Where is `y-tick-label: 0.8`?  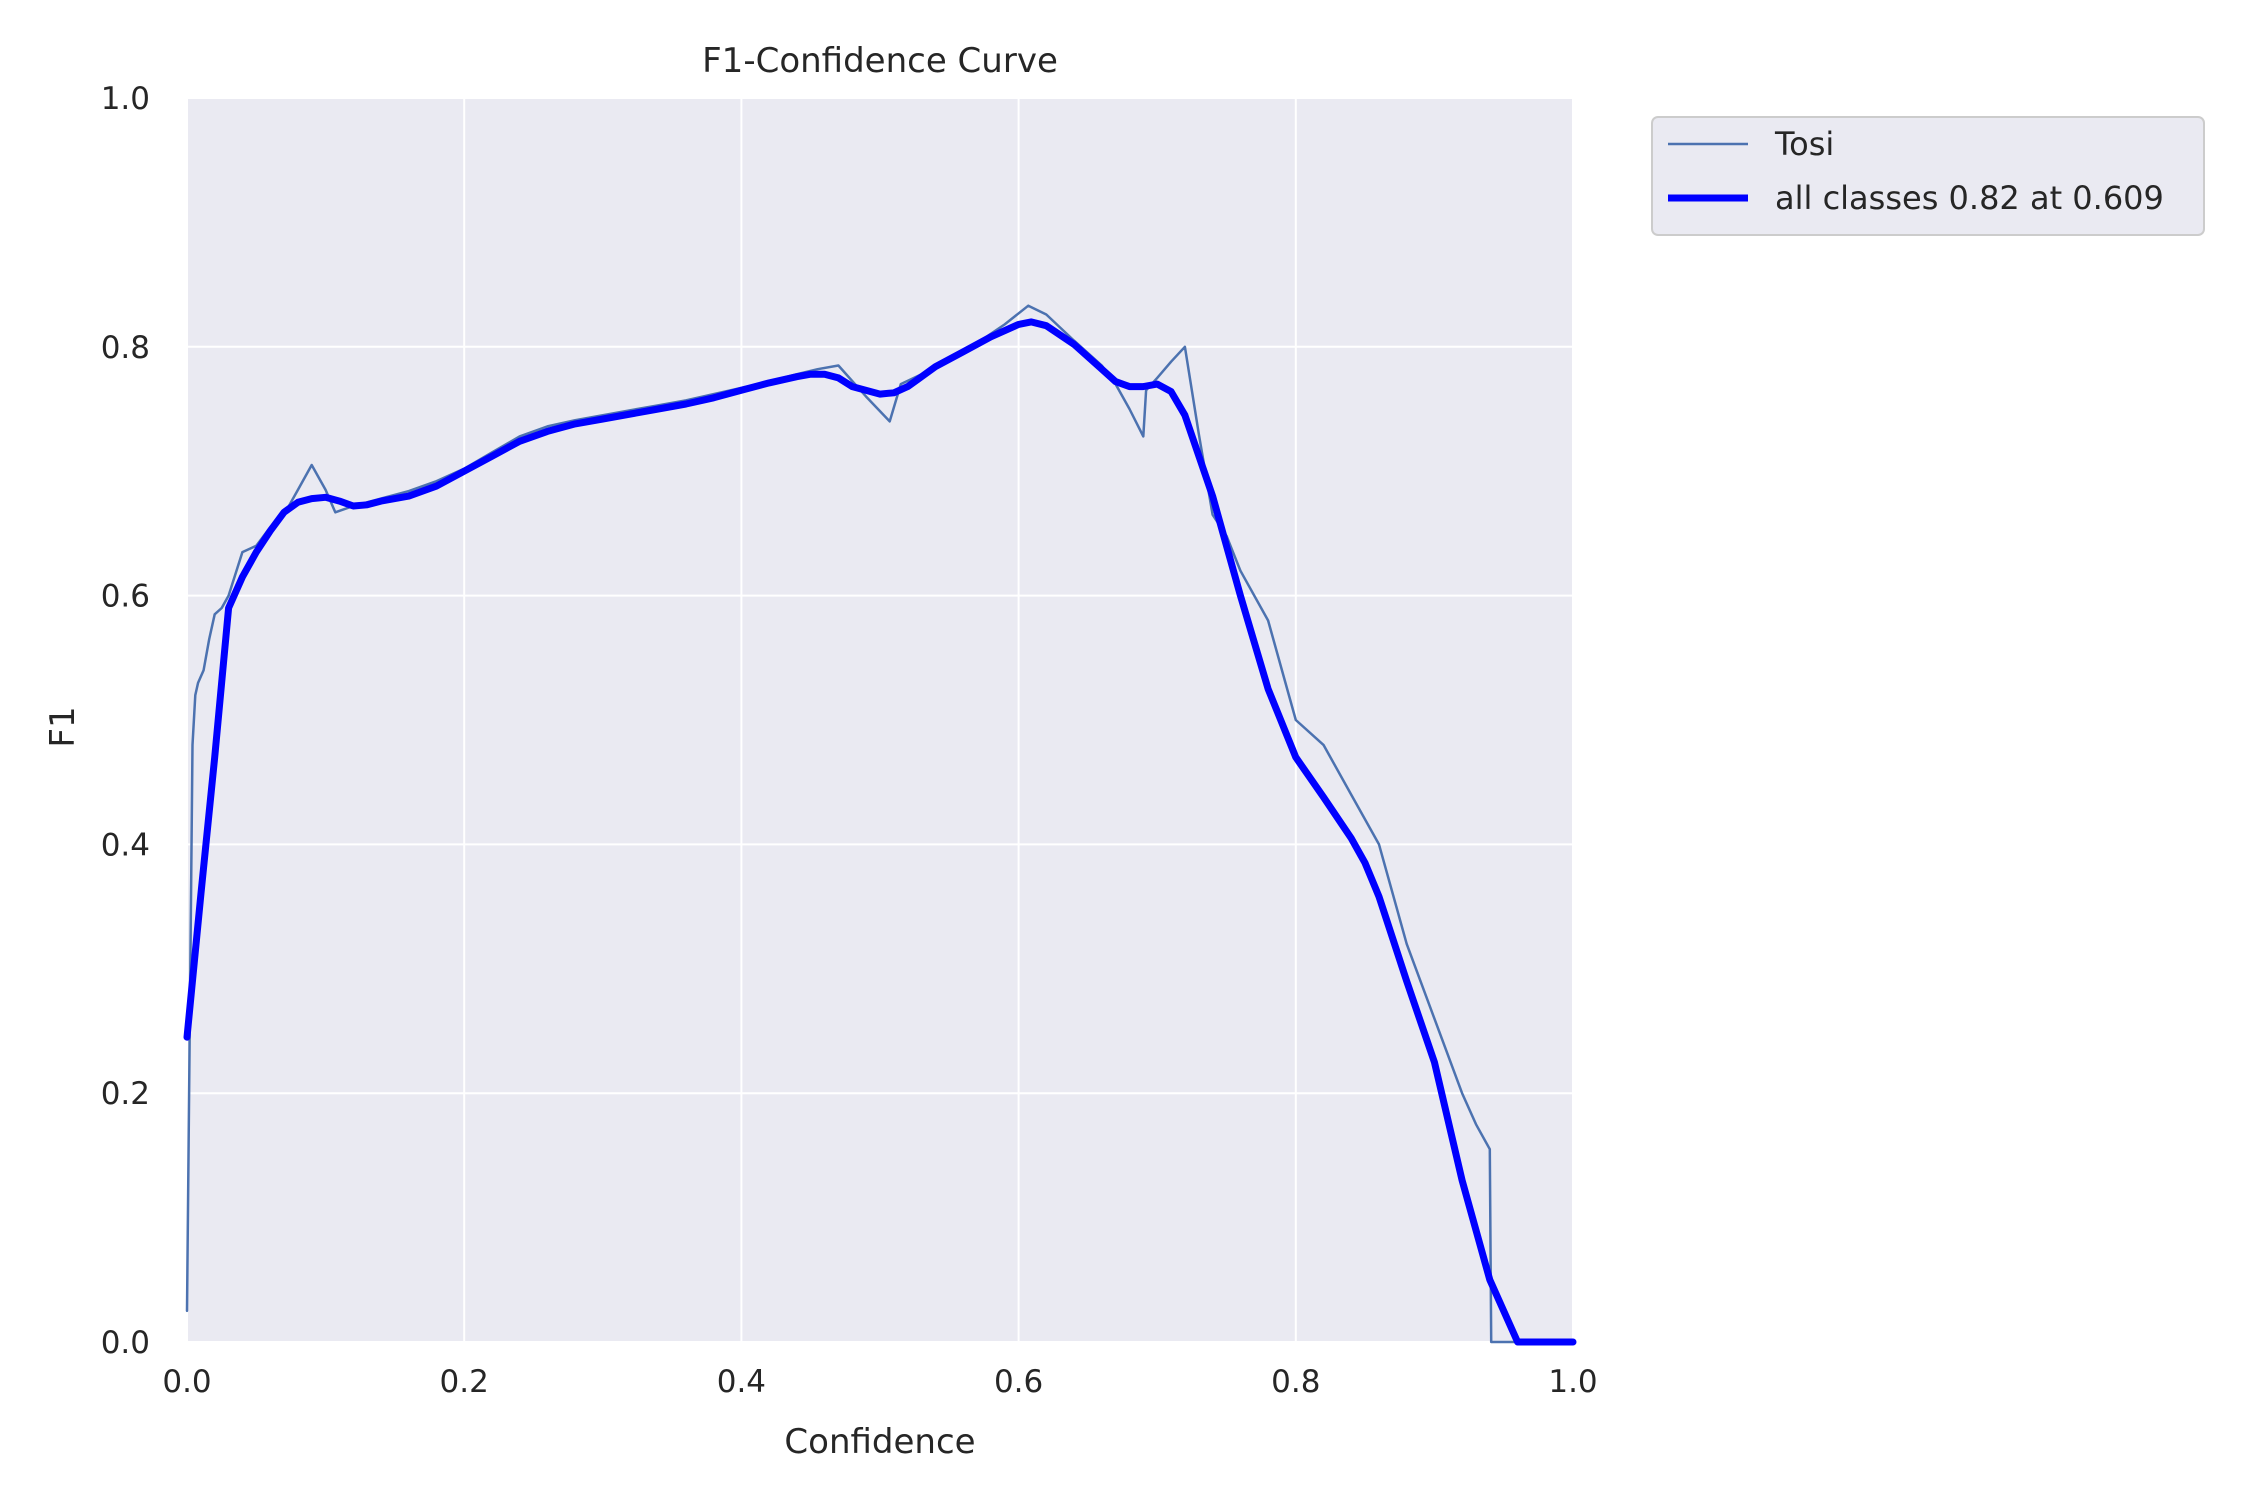
y-tick-label: 0.8 is located at coordinates (125, 348).